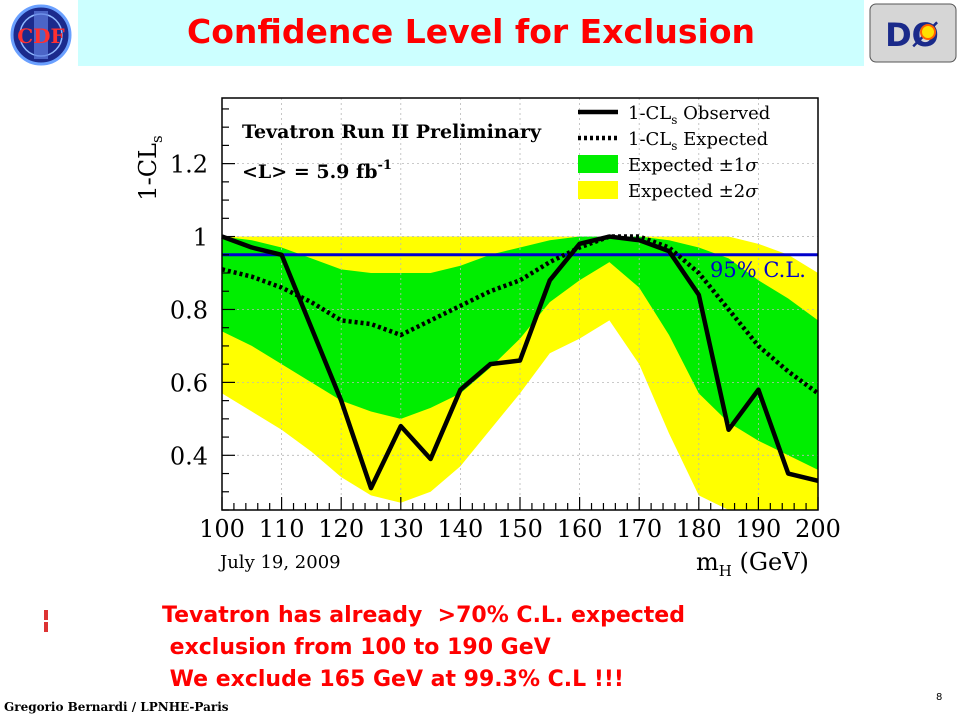 The width and height of the screenshot is (960, 720). I want to click on x-tick-label: 150, so click(520, 529).